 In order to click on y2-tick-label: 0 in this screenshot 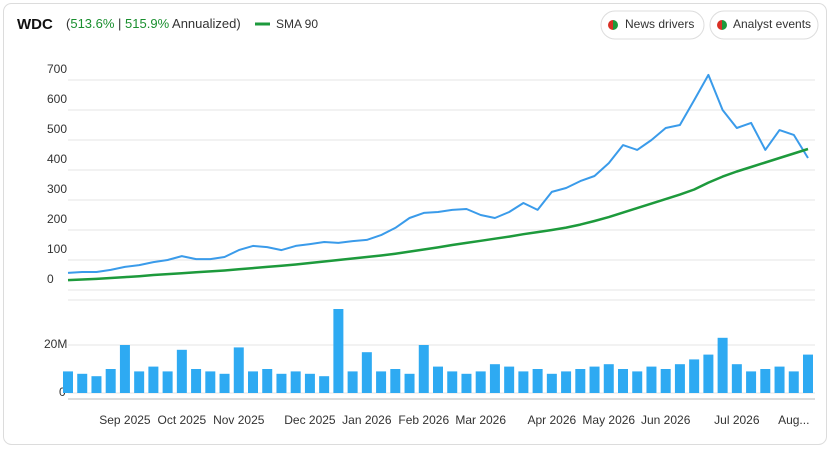, I will do `click(62, 392)`.